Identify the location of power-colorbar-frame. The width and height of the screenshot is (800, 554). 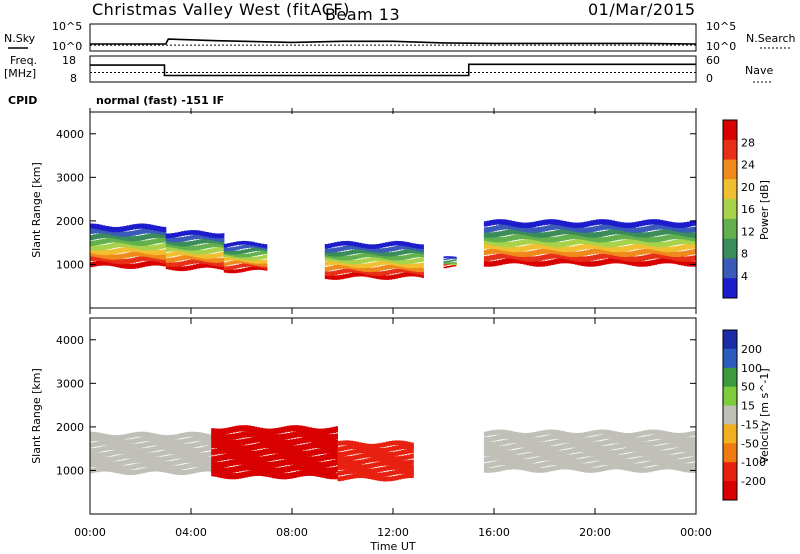
(730, 209).